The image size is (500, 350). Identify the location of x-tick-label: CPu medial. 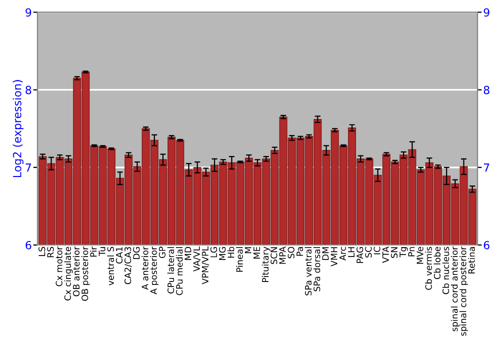
(179, 271).